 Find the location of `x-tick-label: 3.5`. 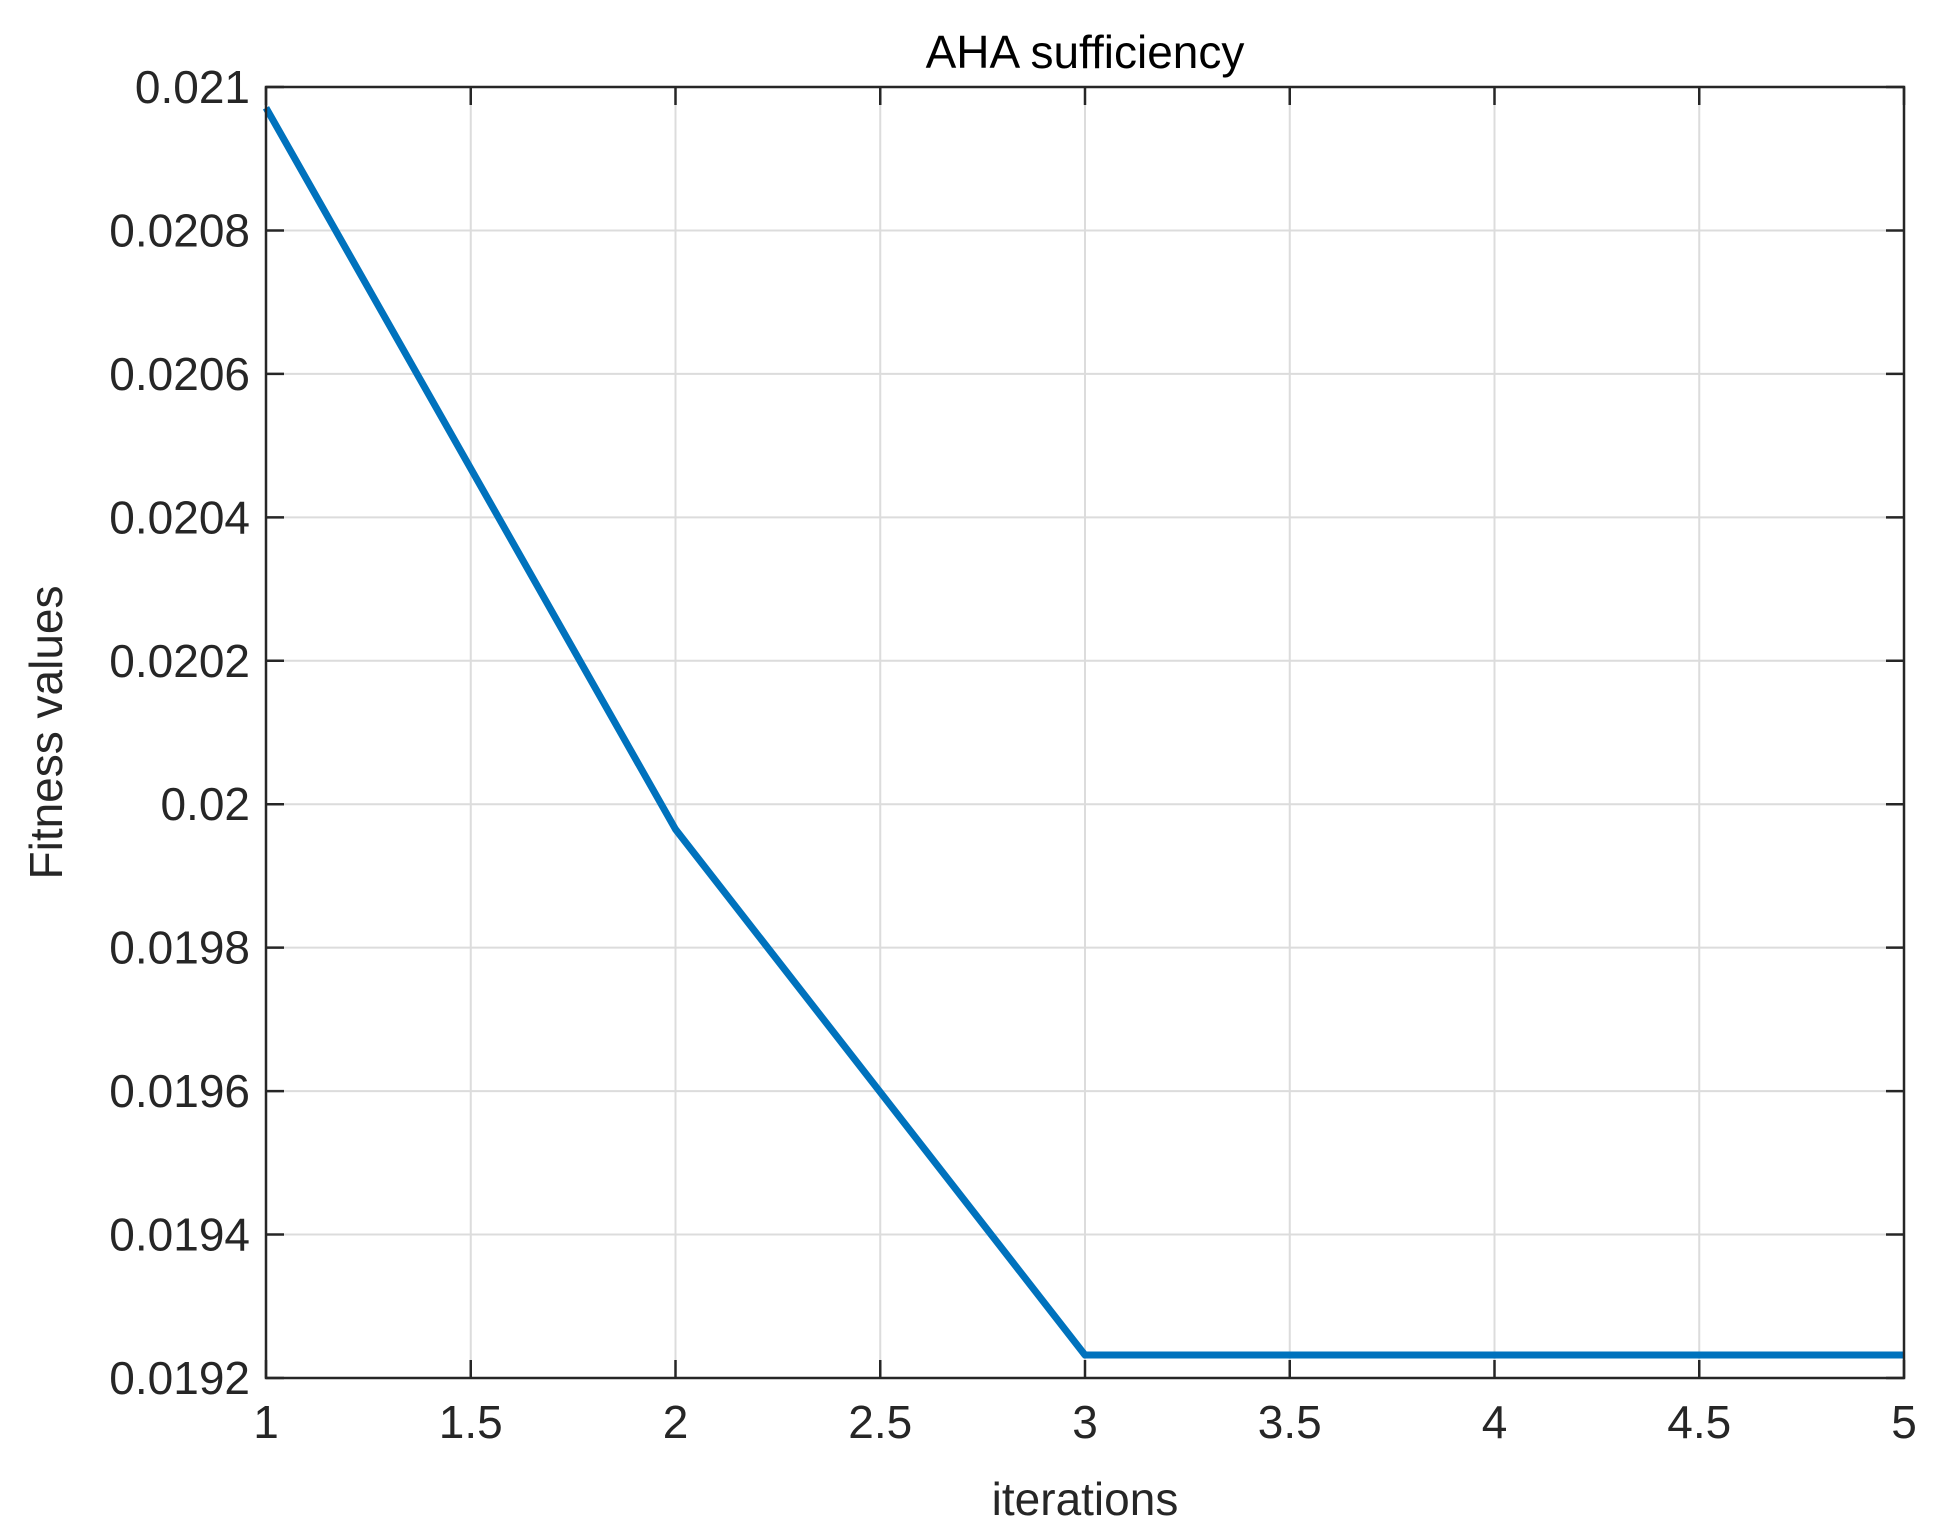

x-tick-label: 3.5 is located at coordinates (1290, 1422).